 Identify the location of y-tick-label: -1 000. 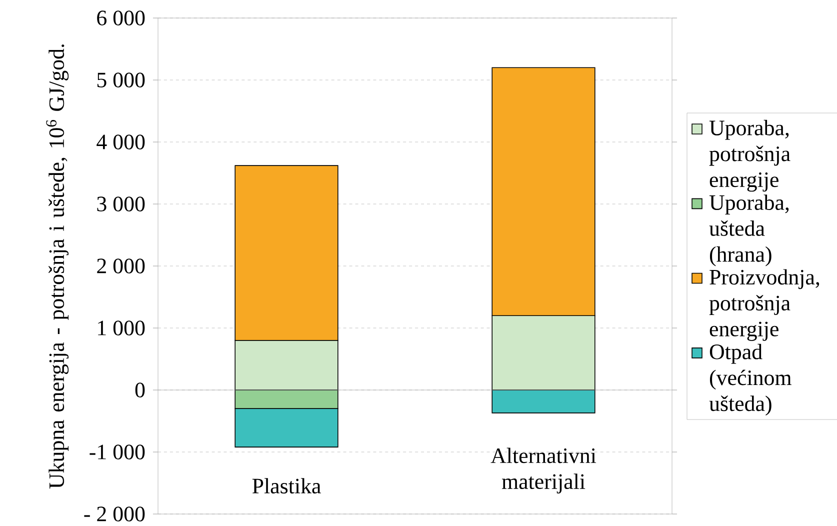
(117, 452).